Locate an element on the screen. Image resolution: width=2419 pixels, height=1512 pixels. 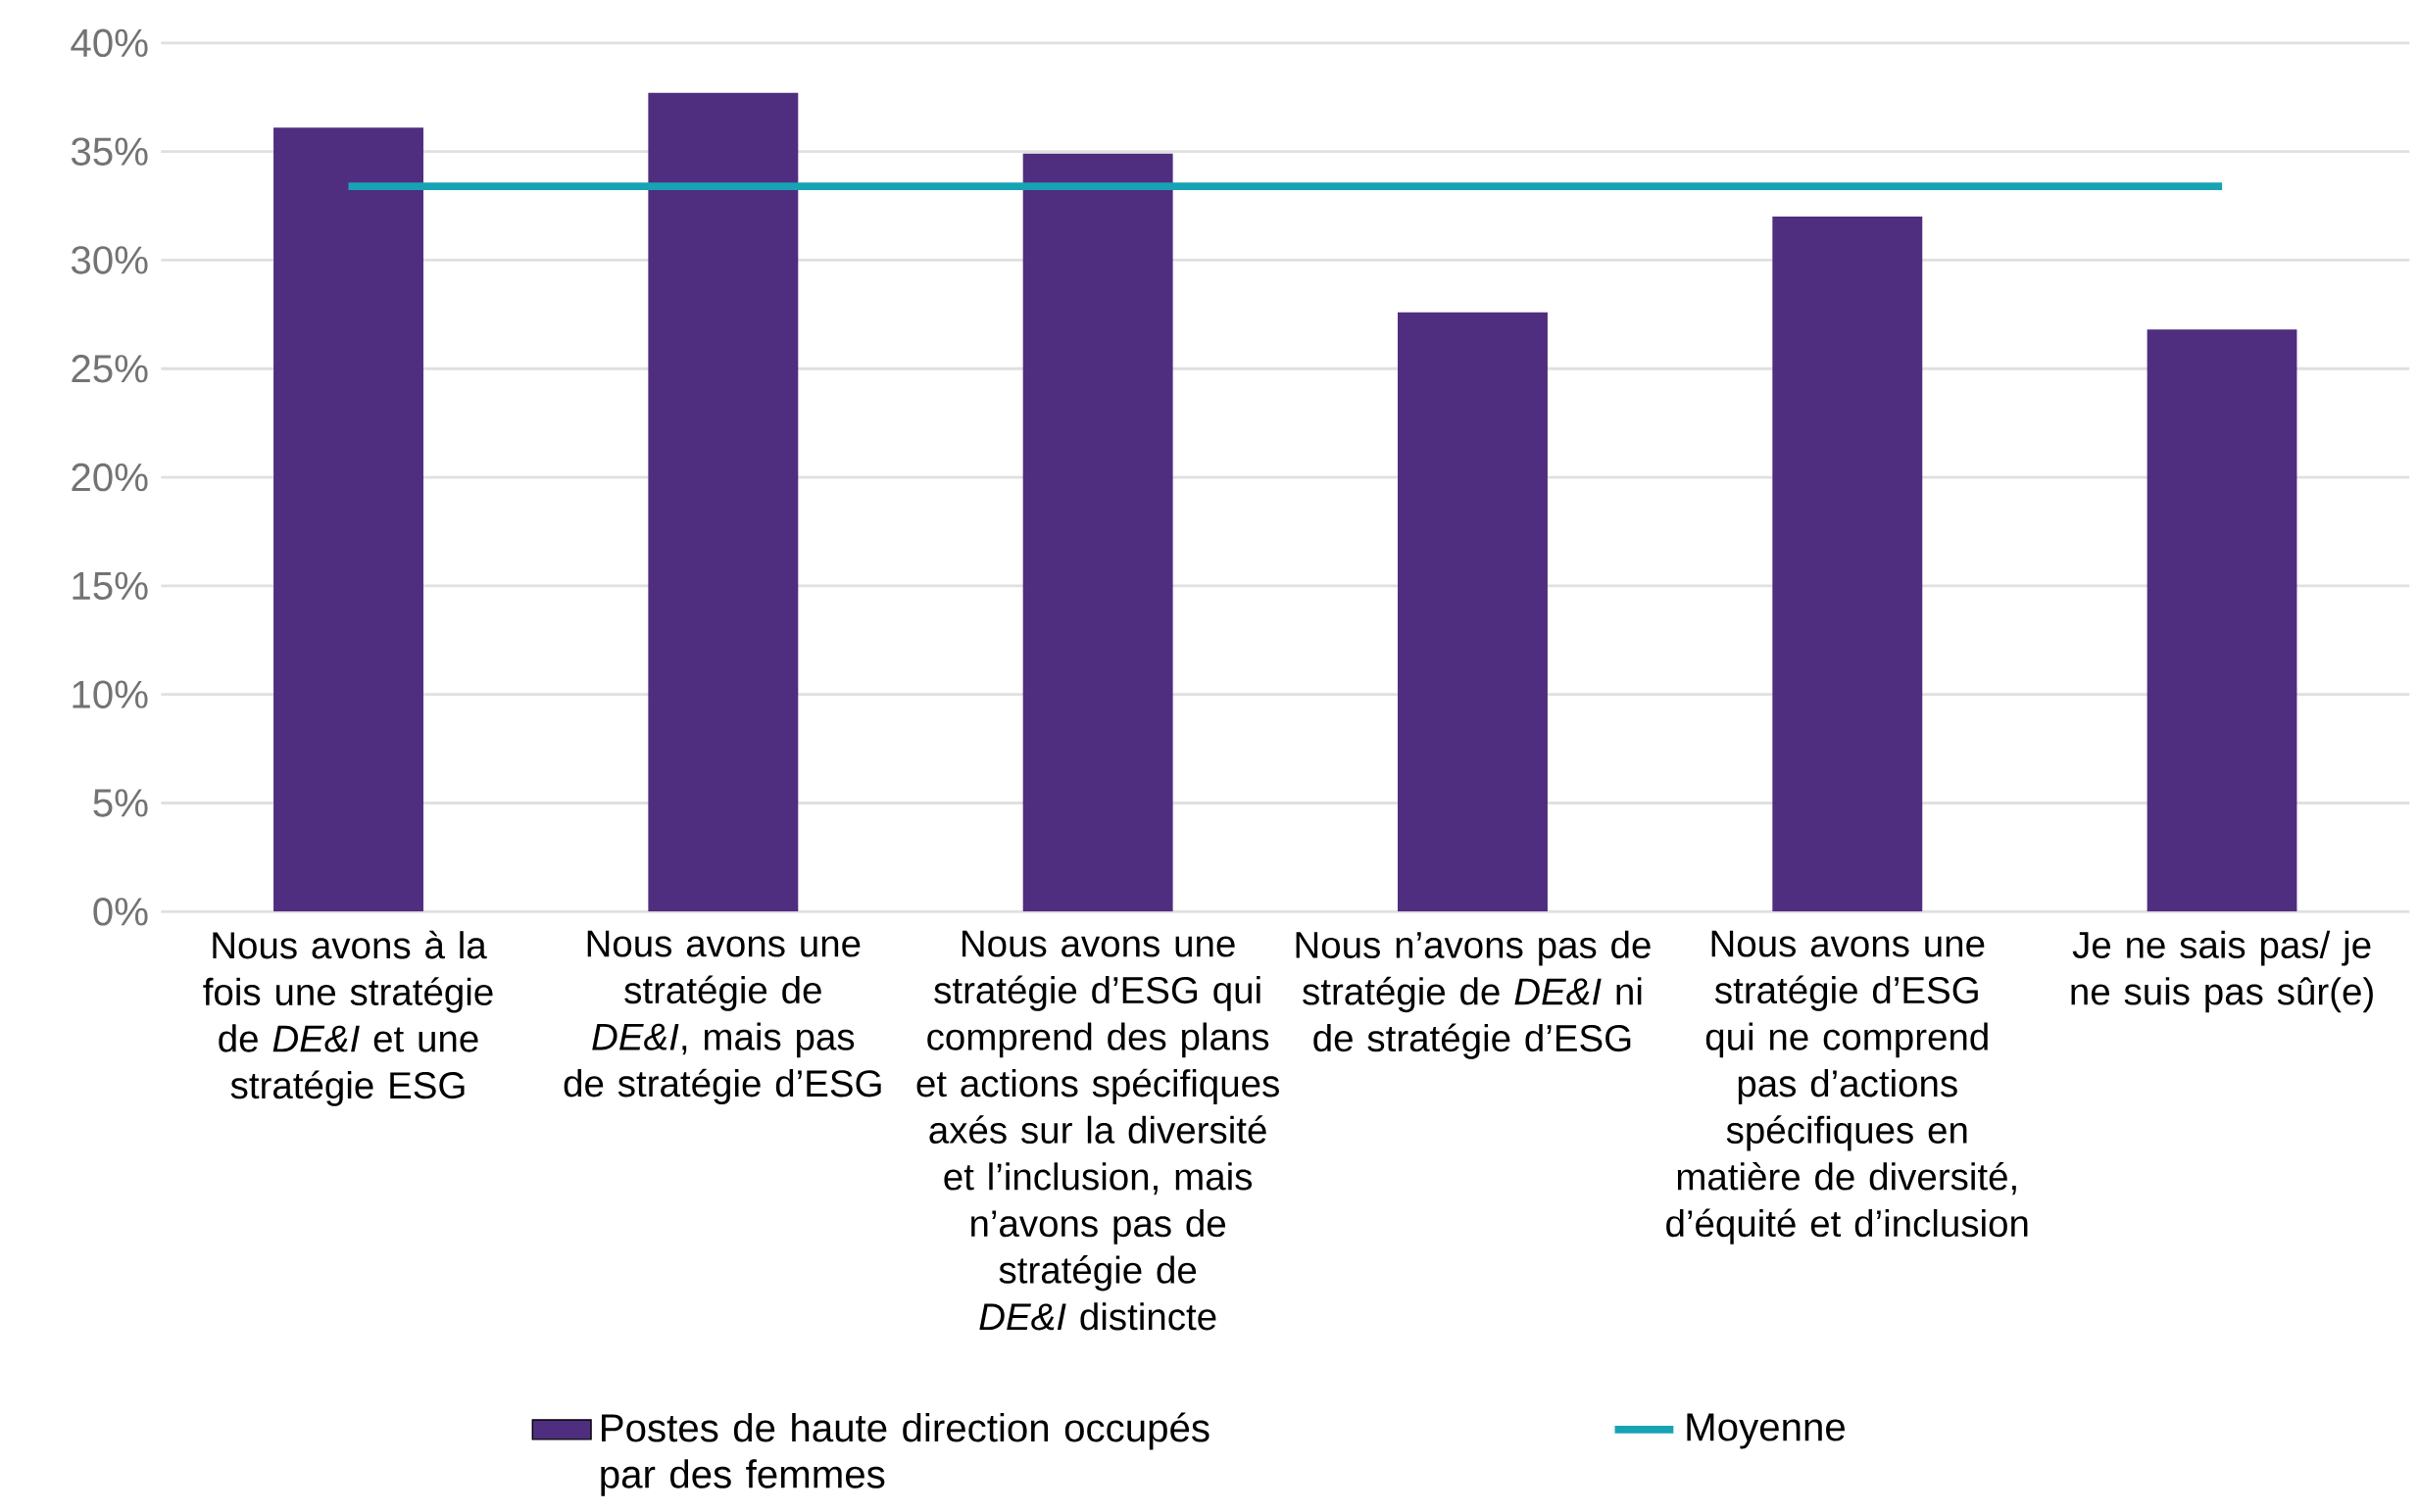
y-tick-label: 25% is located at coordinates (110, 369).